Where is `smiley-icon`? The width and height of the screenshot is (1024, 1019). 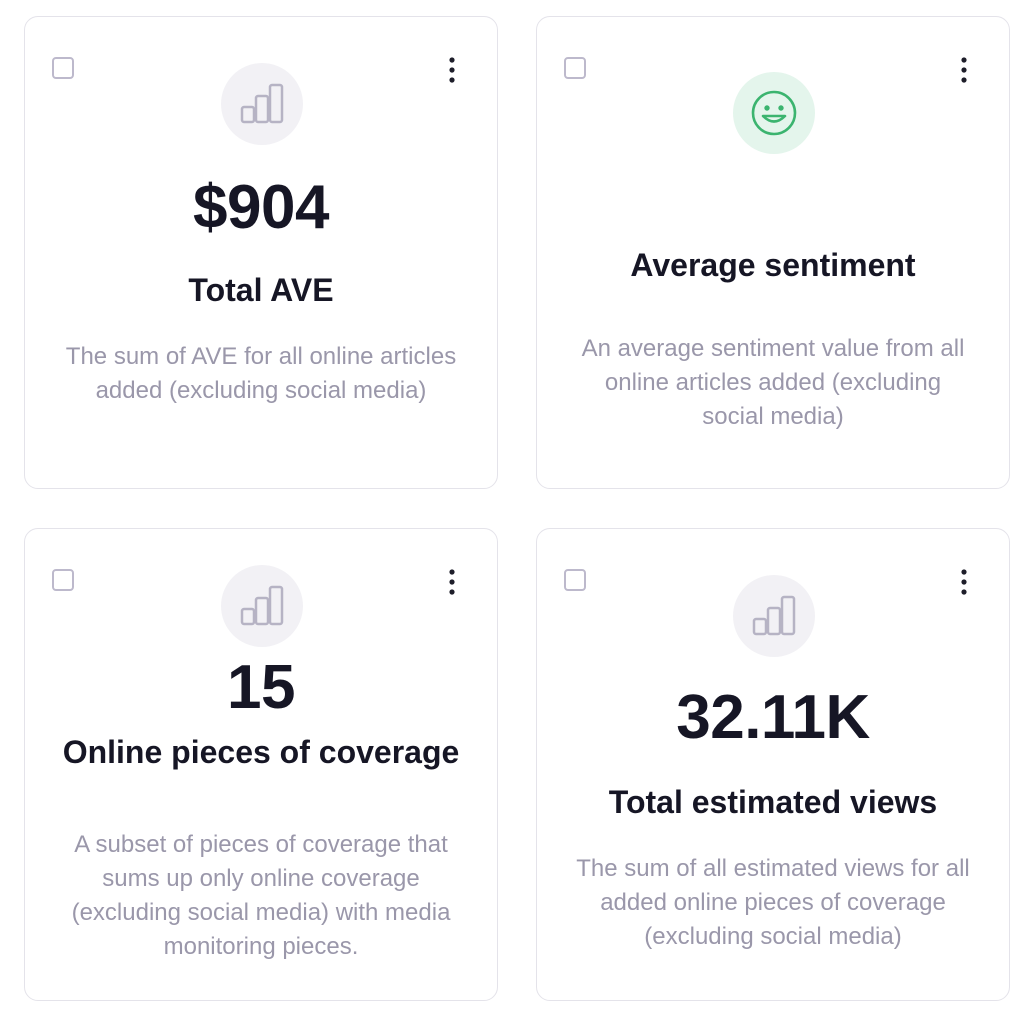 smiley-icon is located at coordinates (774, 113).